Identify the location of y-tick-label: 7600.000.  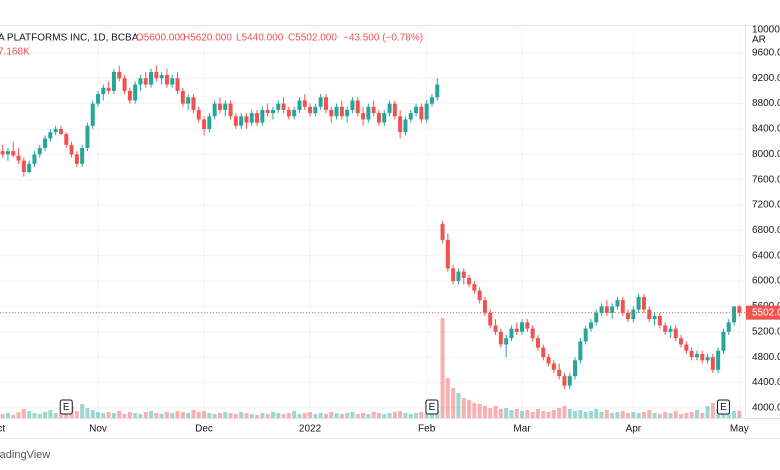
(766, 179).